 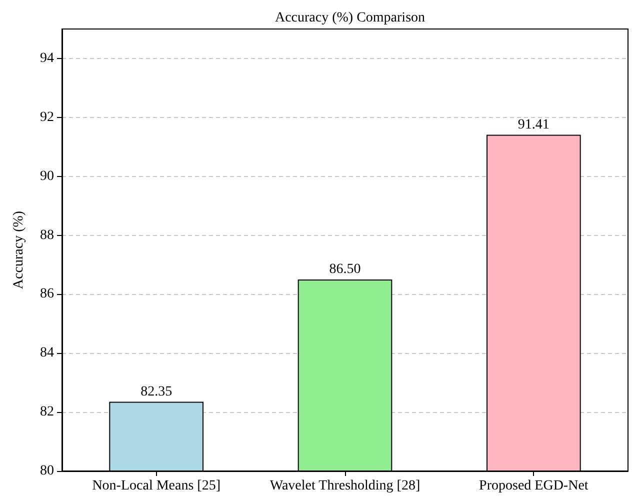 I want to click on y-tick-label: 92, so click(x=47, y=117).